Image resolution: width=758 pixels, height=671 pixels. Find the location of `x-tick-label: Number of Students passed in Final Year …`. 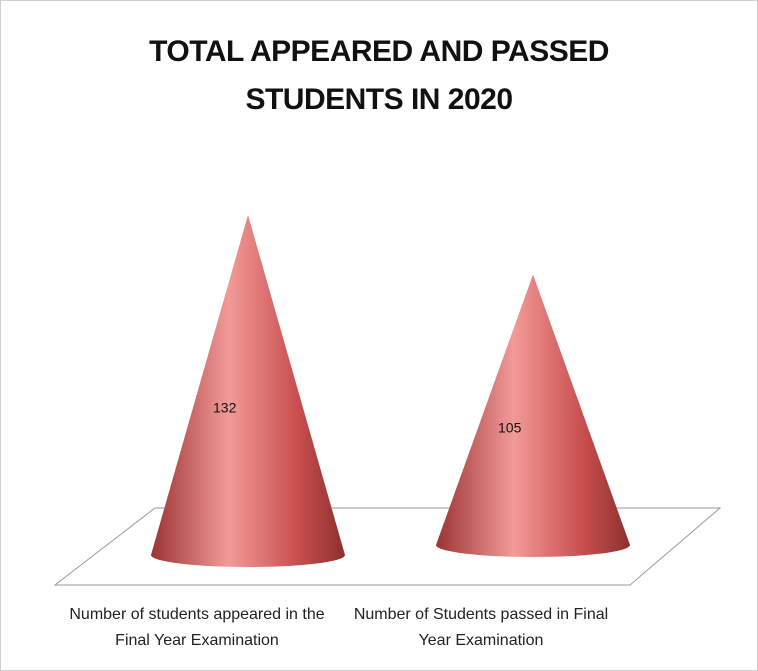

x-tick-label: Number of Students passed in Final Year … is located at coordinates (481, 627).